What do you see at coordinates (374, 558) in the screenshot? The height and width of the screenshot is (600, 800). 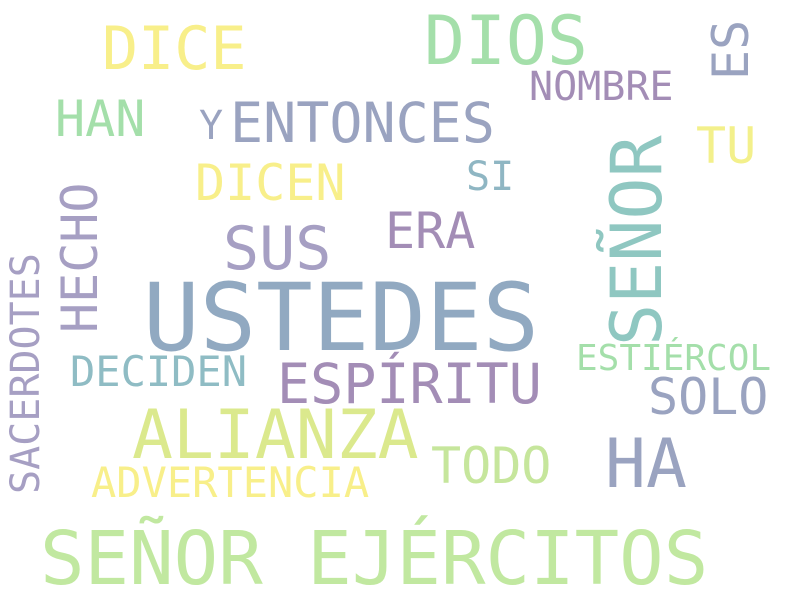 I see `word-senor-ejercitos: SEÑOR EJÉRCITOS` at bounding box center [374, 558].